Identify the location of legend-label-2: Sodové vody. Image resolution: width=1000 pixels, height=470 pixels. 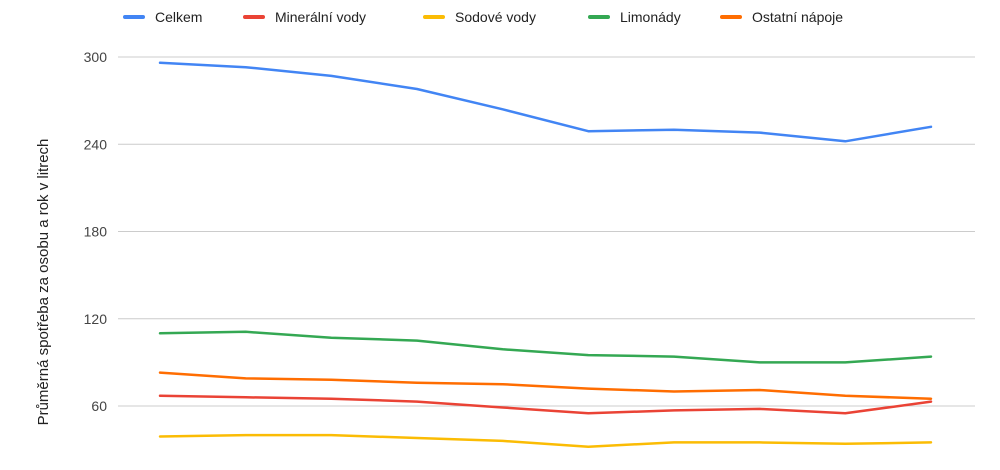
(495, 17).